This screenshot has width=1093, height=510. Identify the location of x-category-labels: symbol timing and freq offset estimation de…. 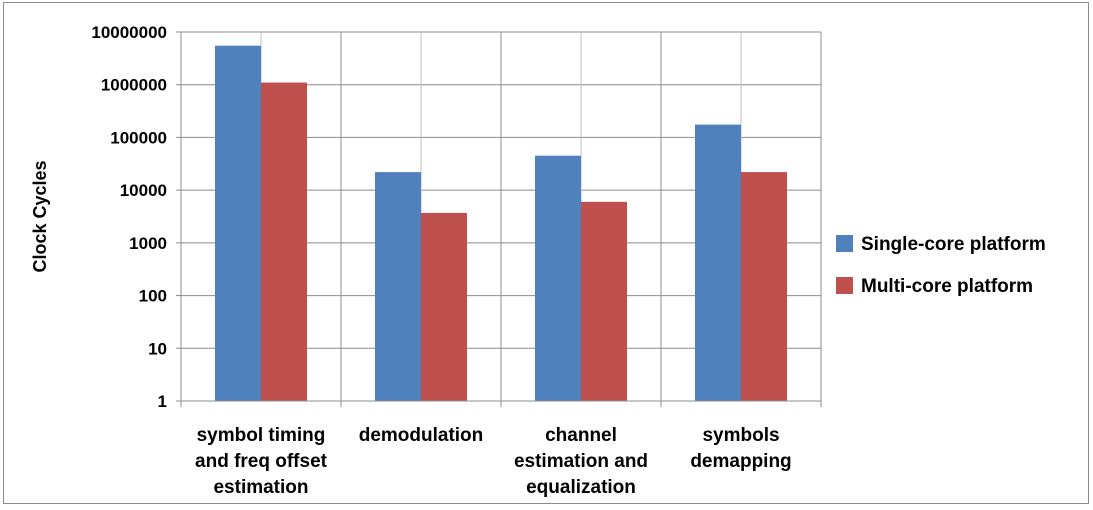
(493, 461).